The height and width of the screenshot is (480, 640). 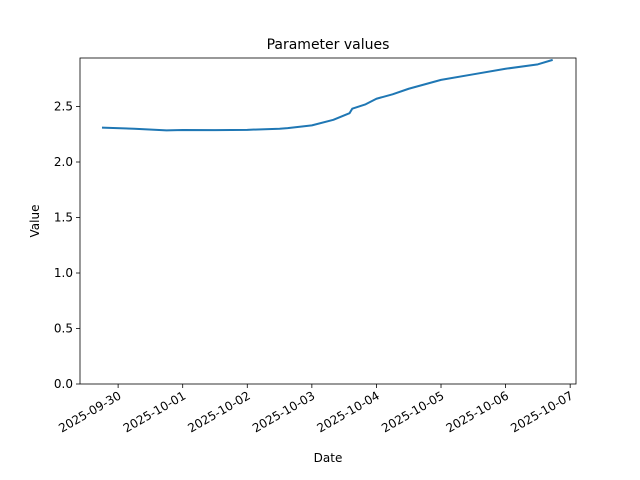 What do you see at coordinates (63, 273) in the screenshot?
I see `y-tick-label: 1.0` at bounding box center [63, 273].